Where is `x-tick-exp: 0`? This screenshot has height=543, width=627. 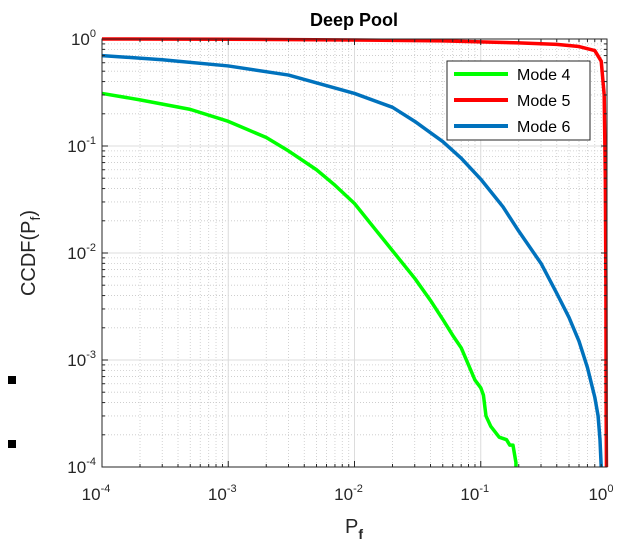 x-tick-exp: 0 is located at coordinates (610, 489).